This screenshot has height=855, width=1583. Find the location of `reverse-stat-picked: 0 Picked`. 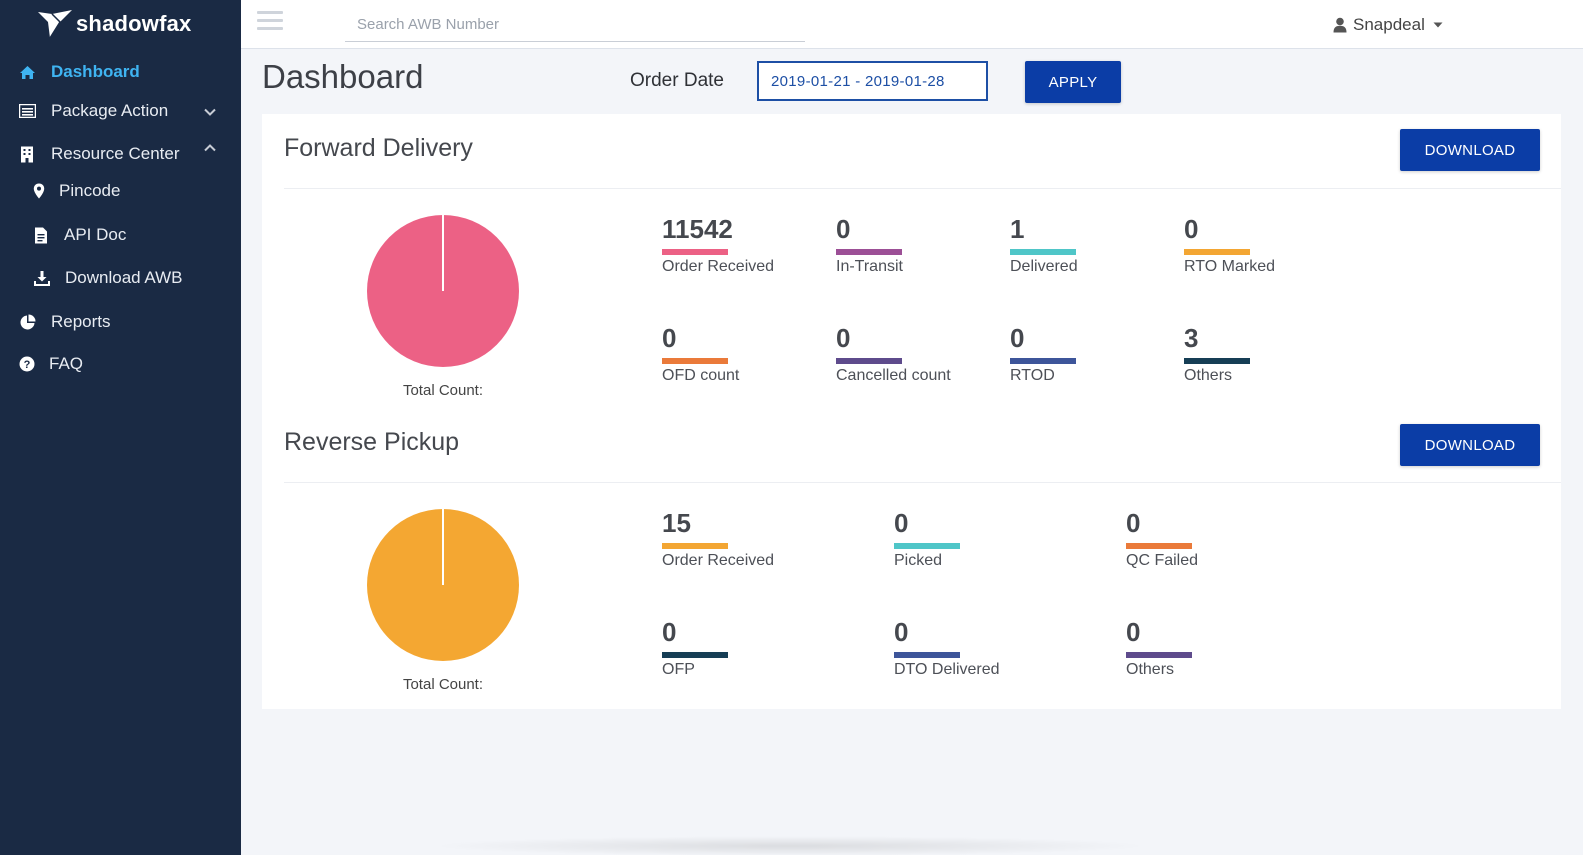

reverse-stat-picked: 0 Picked is located at coordinates (984, 539).